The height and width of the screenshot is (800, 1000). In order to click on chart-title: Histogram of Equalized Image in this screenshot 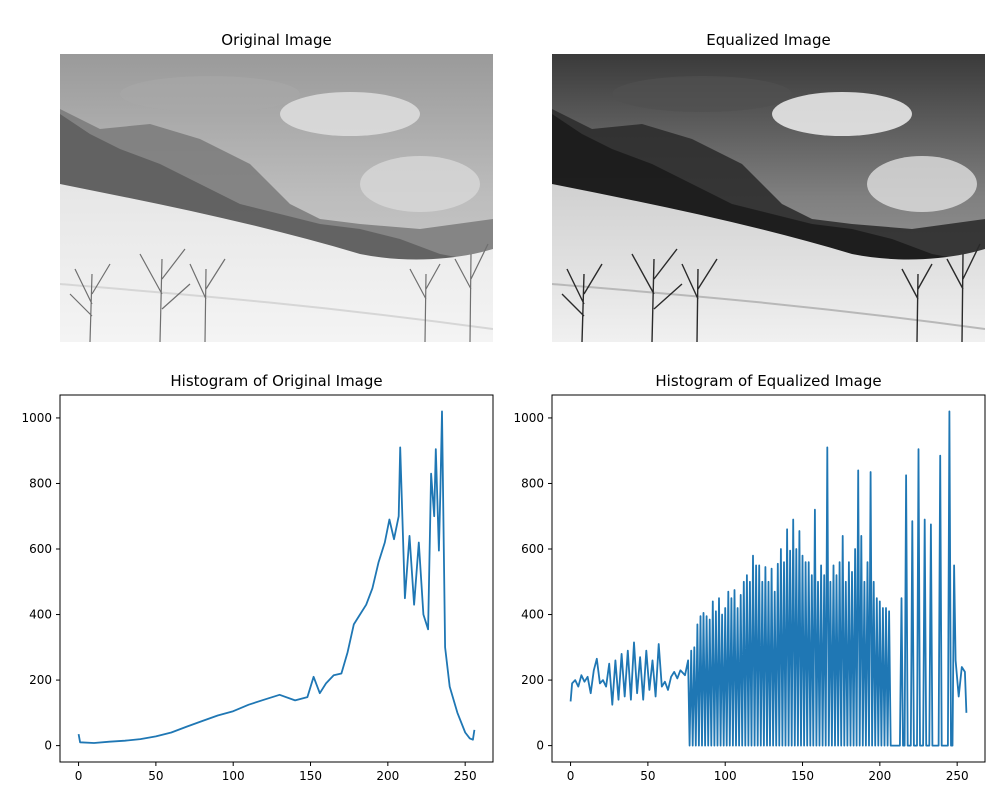, I will do `click(768, 381)`.